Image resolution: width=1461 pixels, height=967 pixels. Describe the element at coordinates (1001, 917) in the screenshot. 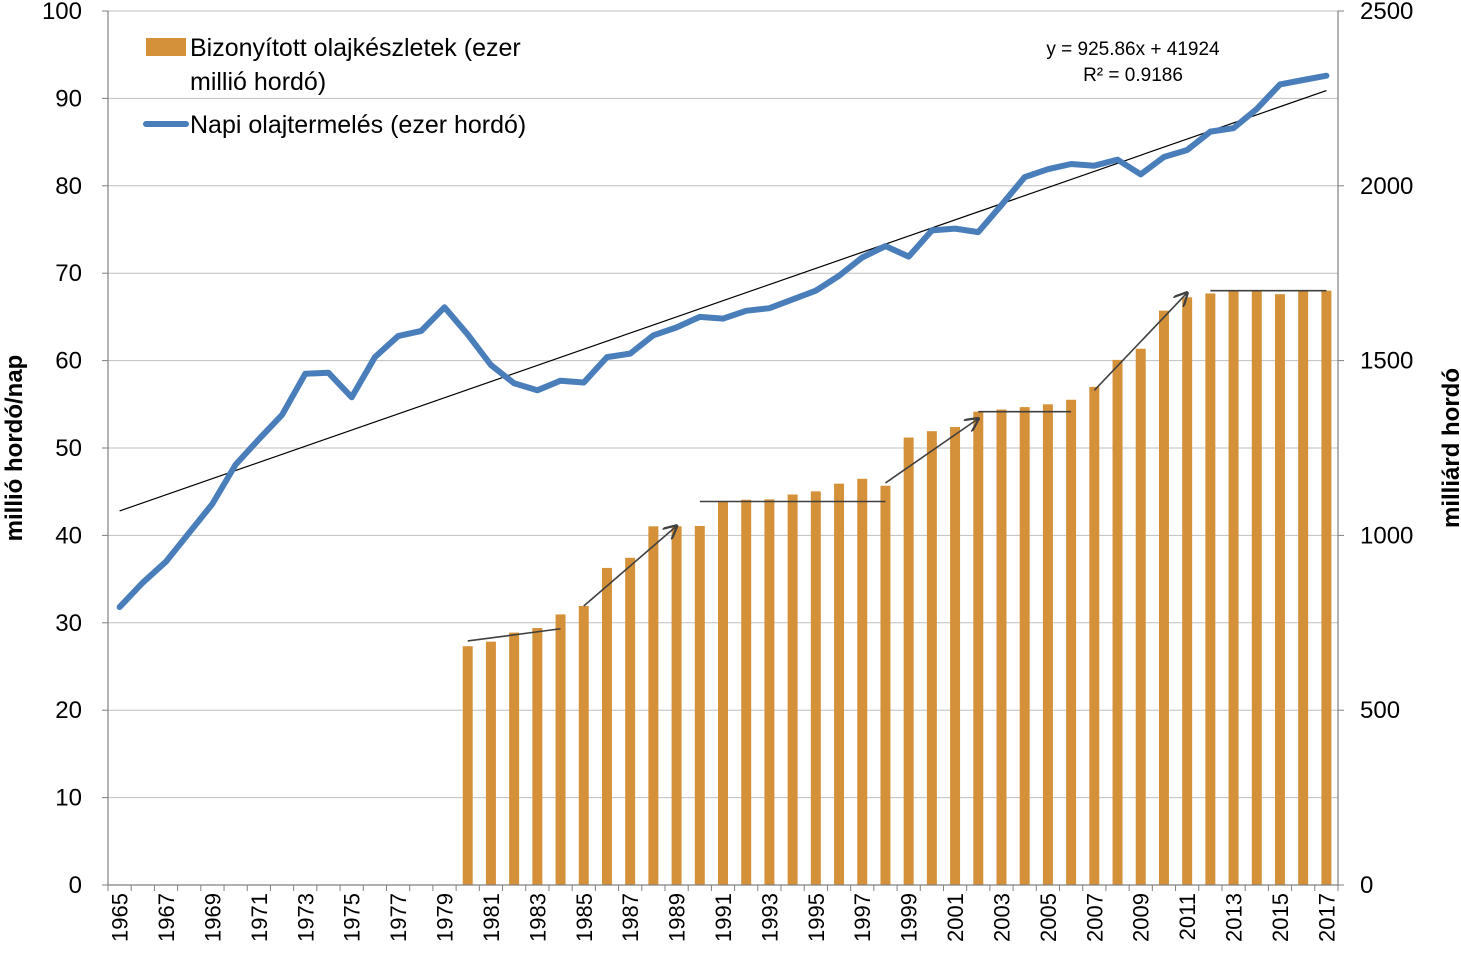

I see `x-tick-label: 2003` at that location.